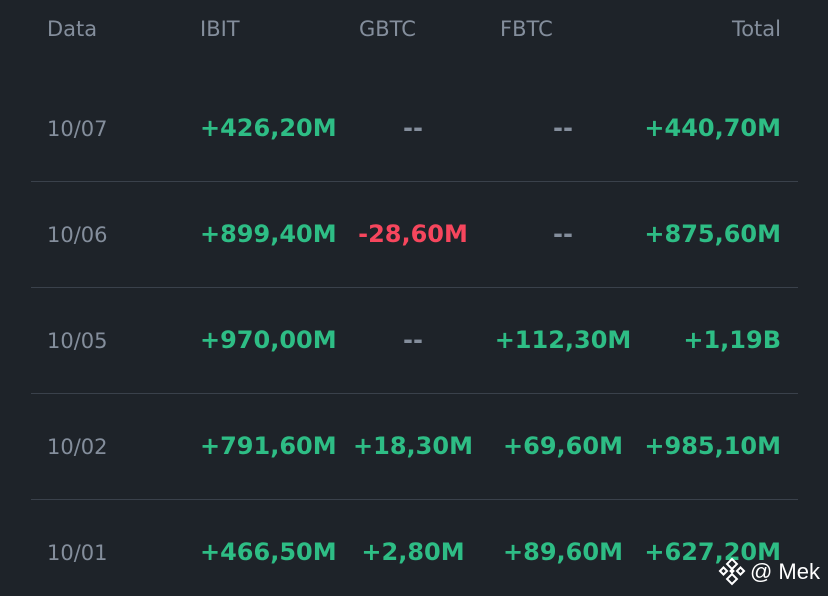 This screenshot has width=828, height=596. I want to click on row-fbtc-value: +89,60M, so click(563, 552).